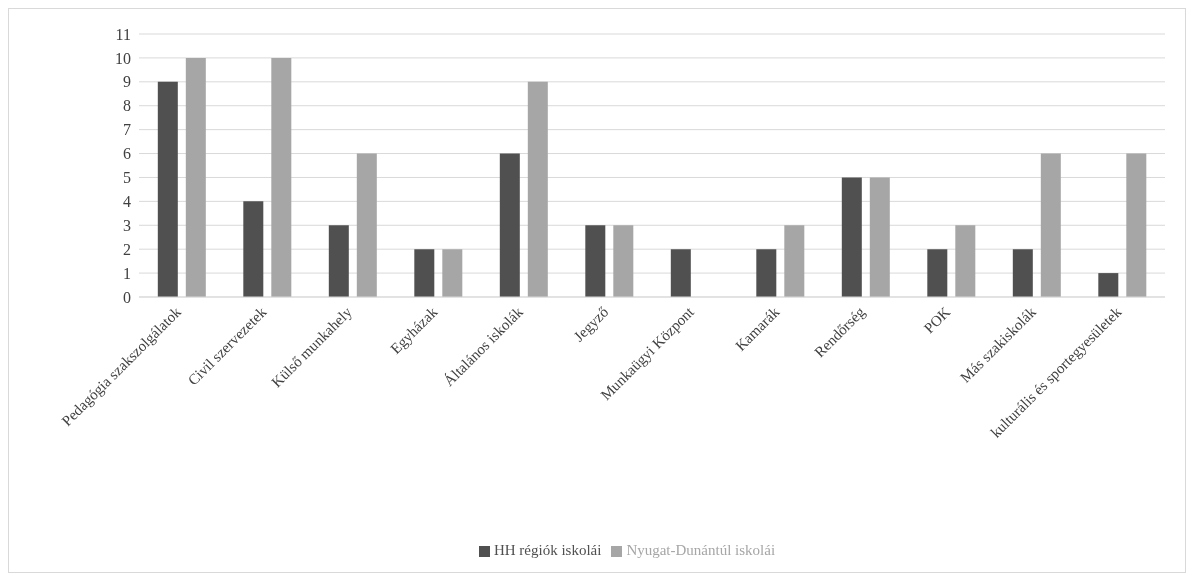  What do you see at coordinates (127, 154) in the screenshot?
I see `y-tick-label: 6` at bounding box center [127, 154].